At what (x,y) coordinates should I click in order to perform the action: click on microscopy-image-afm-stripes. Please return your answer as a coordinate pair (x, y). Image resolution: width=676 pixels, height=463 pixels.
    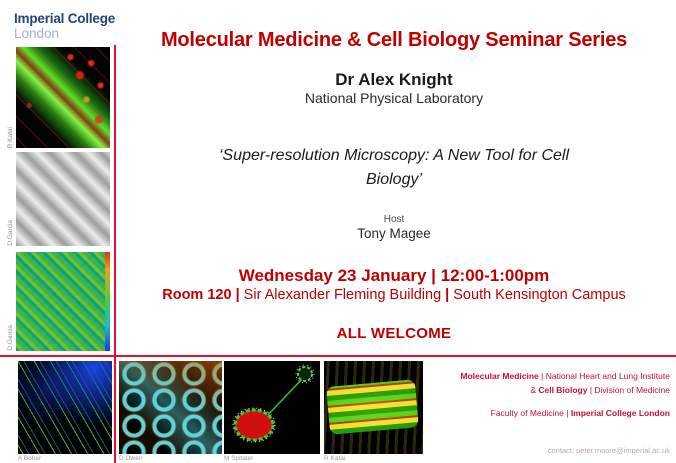
    Looking at the image, I should click on (63, 199).